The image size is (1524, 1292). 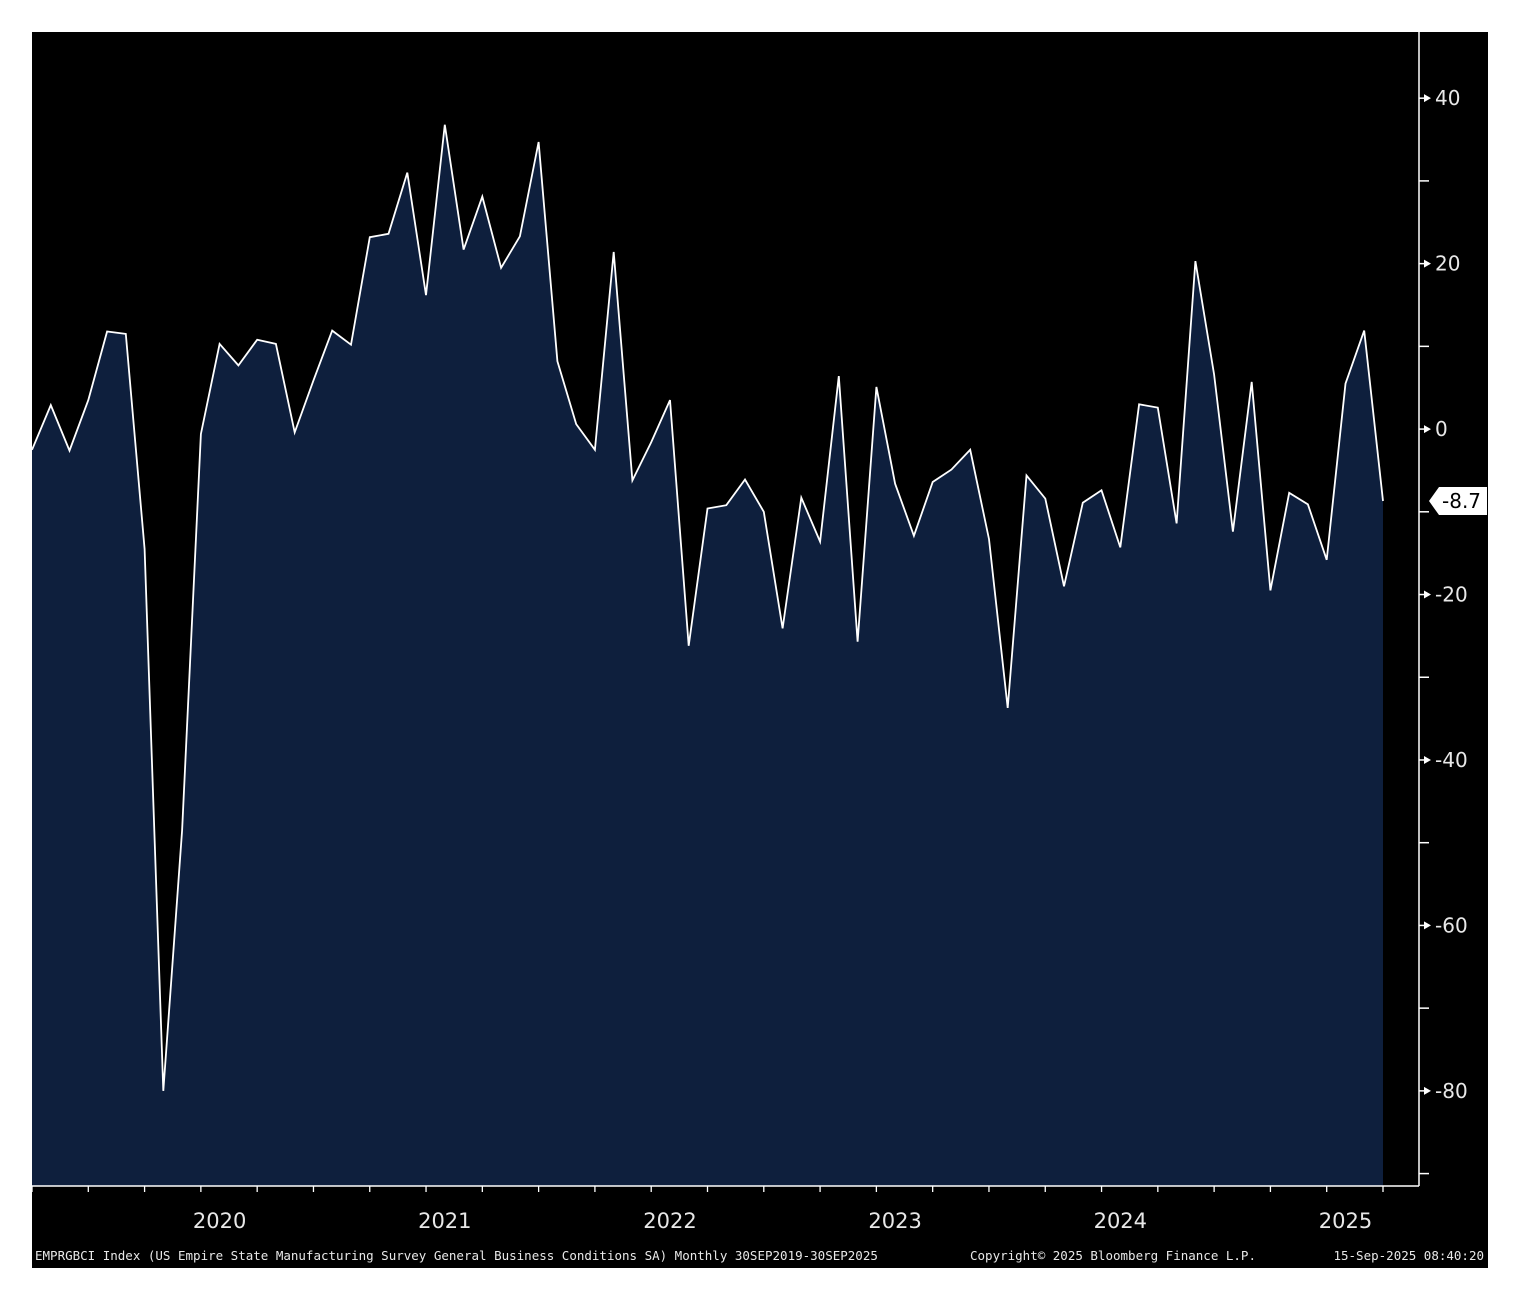 What do you see at coordinates (669, 1221) in the screenshot?
I see `x-tick-label: 2022` at bounding box center [669, 1221].